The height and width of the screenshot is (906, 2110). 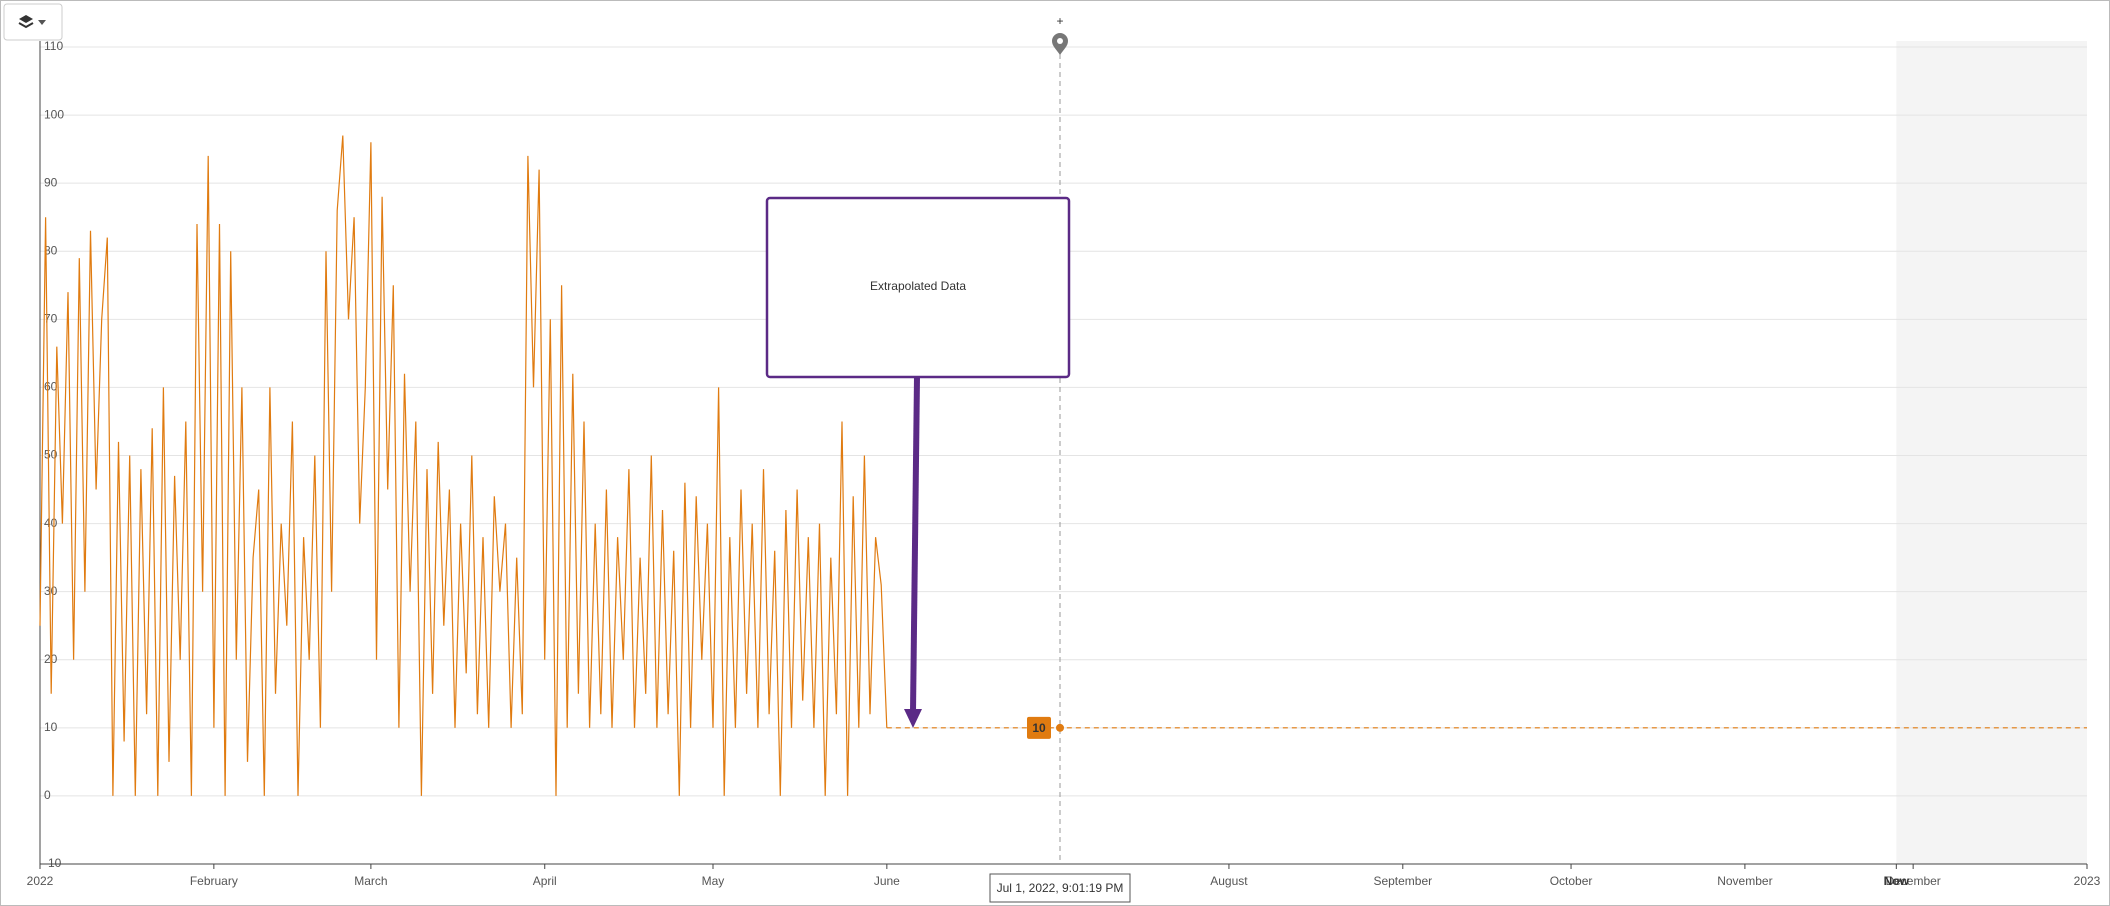 I want to click on layers-button, so click(x=33, y=22).